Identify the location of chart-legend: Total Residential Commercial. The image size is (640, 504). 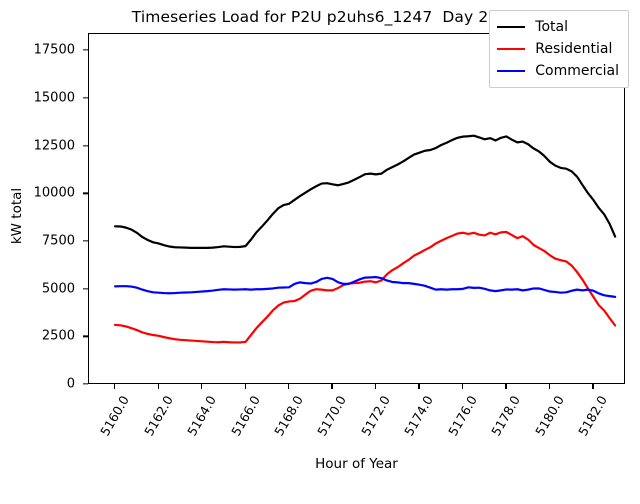
(559, 49).